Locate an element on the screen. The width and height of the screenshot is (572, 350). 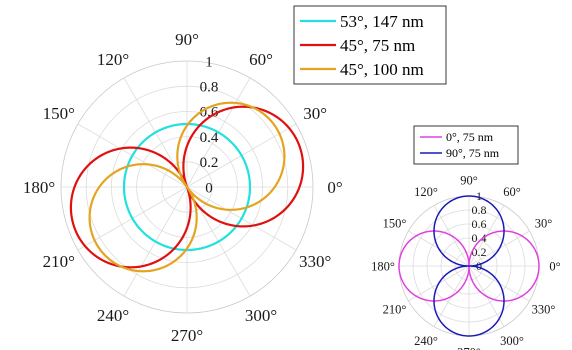
legend-label: 0°, 75 nm is located at coordinates (470, 137).